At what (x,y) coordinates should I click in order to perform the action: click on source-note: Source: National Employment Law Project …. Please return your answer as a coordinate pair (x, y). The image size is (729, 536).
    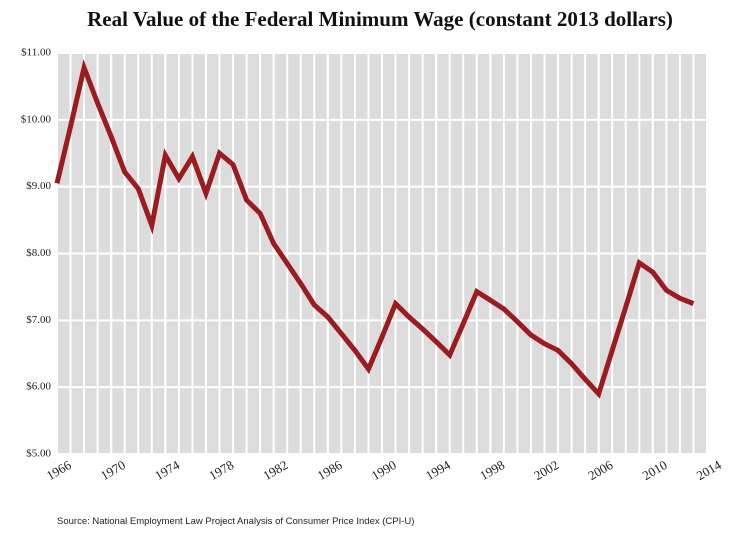
    Looking at the image, I should click on (235, 521).